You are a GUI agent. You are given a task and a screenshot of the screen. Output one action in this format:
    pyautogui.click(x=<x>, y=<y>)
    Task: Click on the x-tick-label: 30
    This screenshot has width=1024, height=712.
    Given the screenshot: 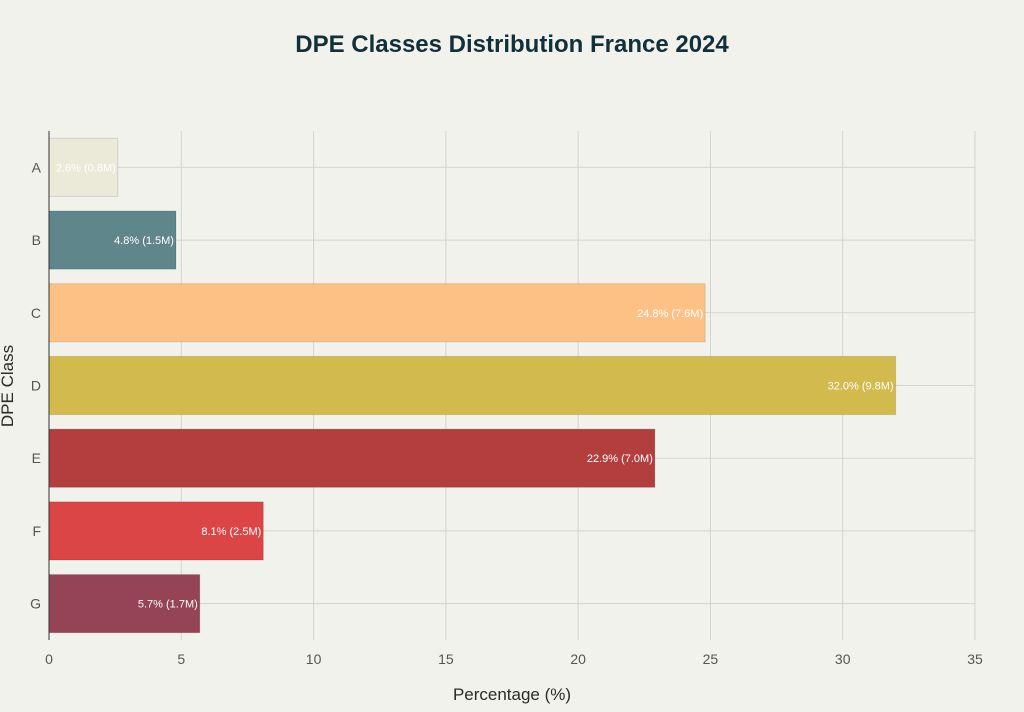 What is the action you would take?
    pyautogui.click(x=843, y=659)
    